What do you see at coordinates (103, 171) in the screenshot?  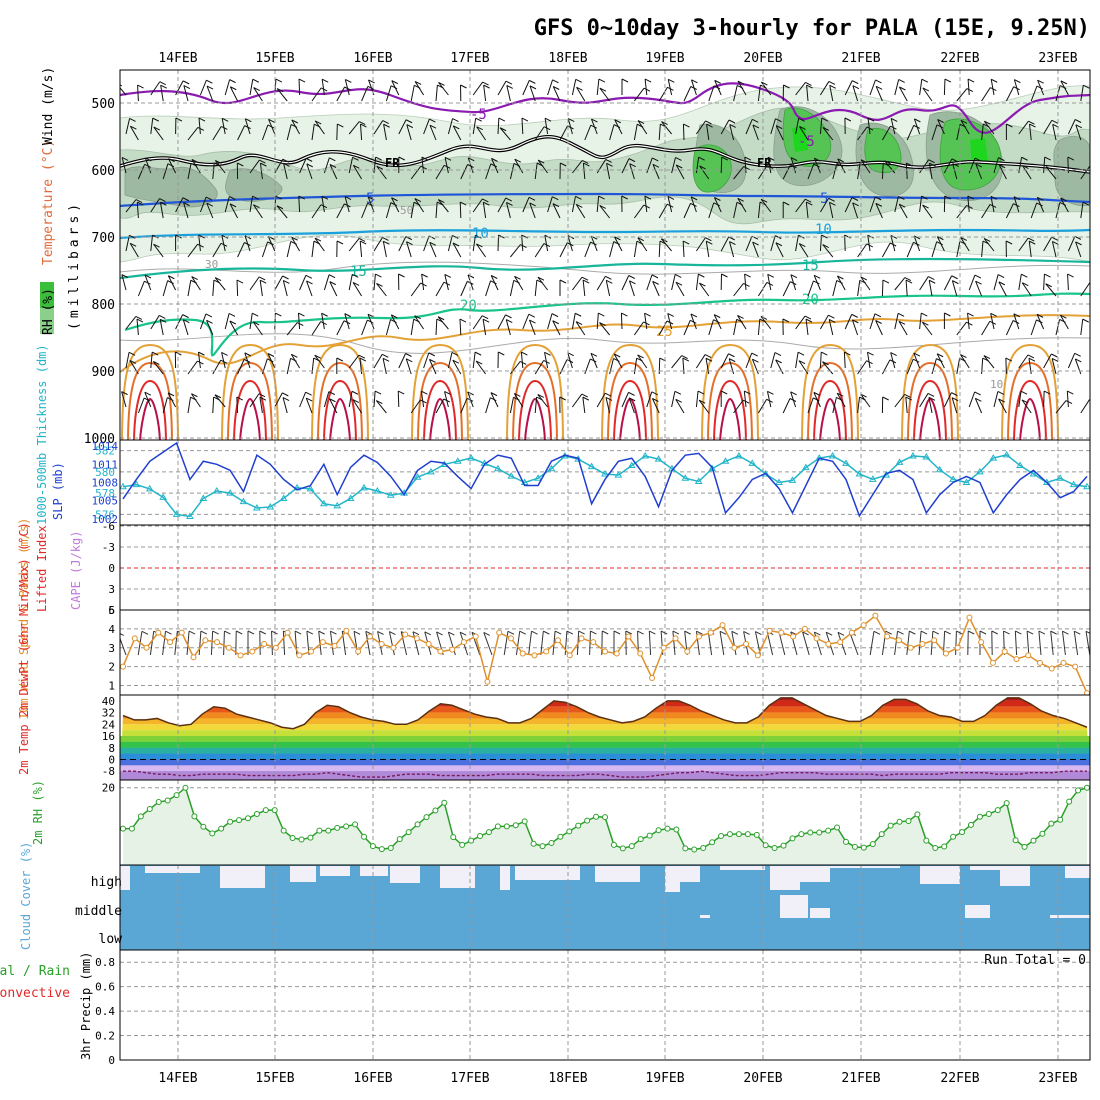 I see `pressure-tick-label: 600` at bounding box center [103, 171].